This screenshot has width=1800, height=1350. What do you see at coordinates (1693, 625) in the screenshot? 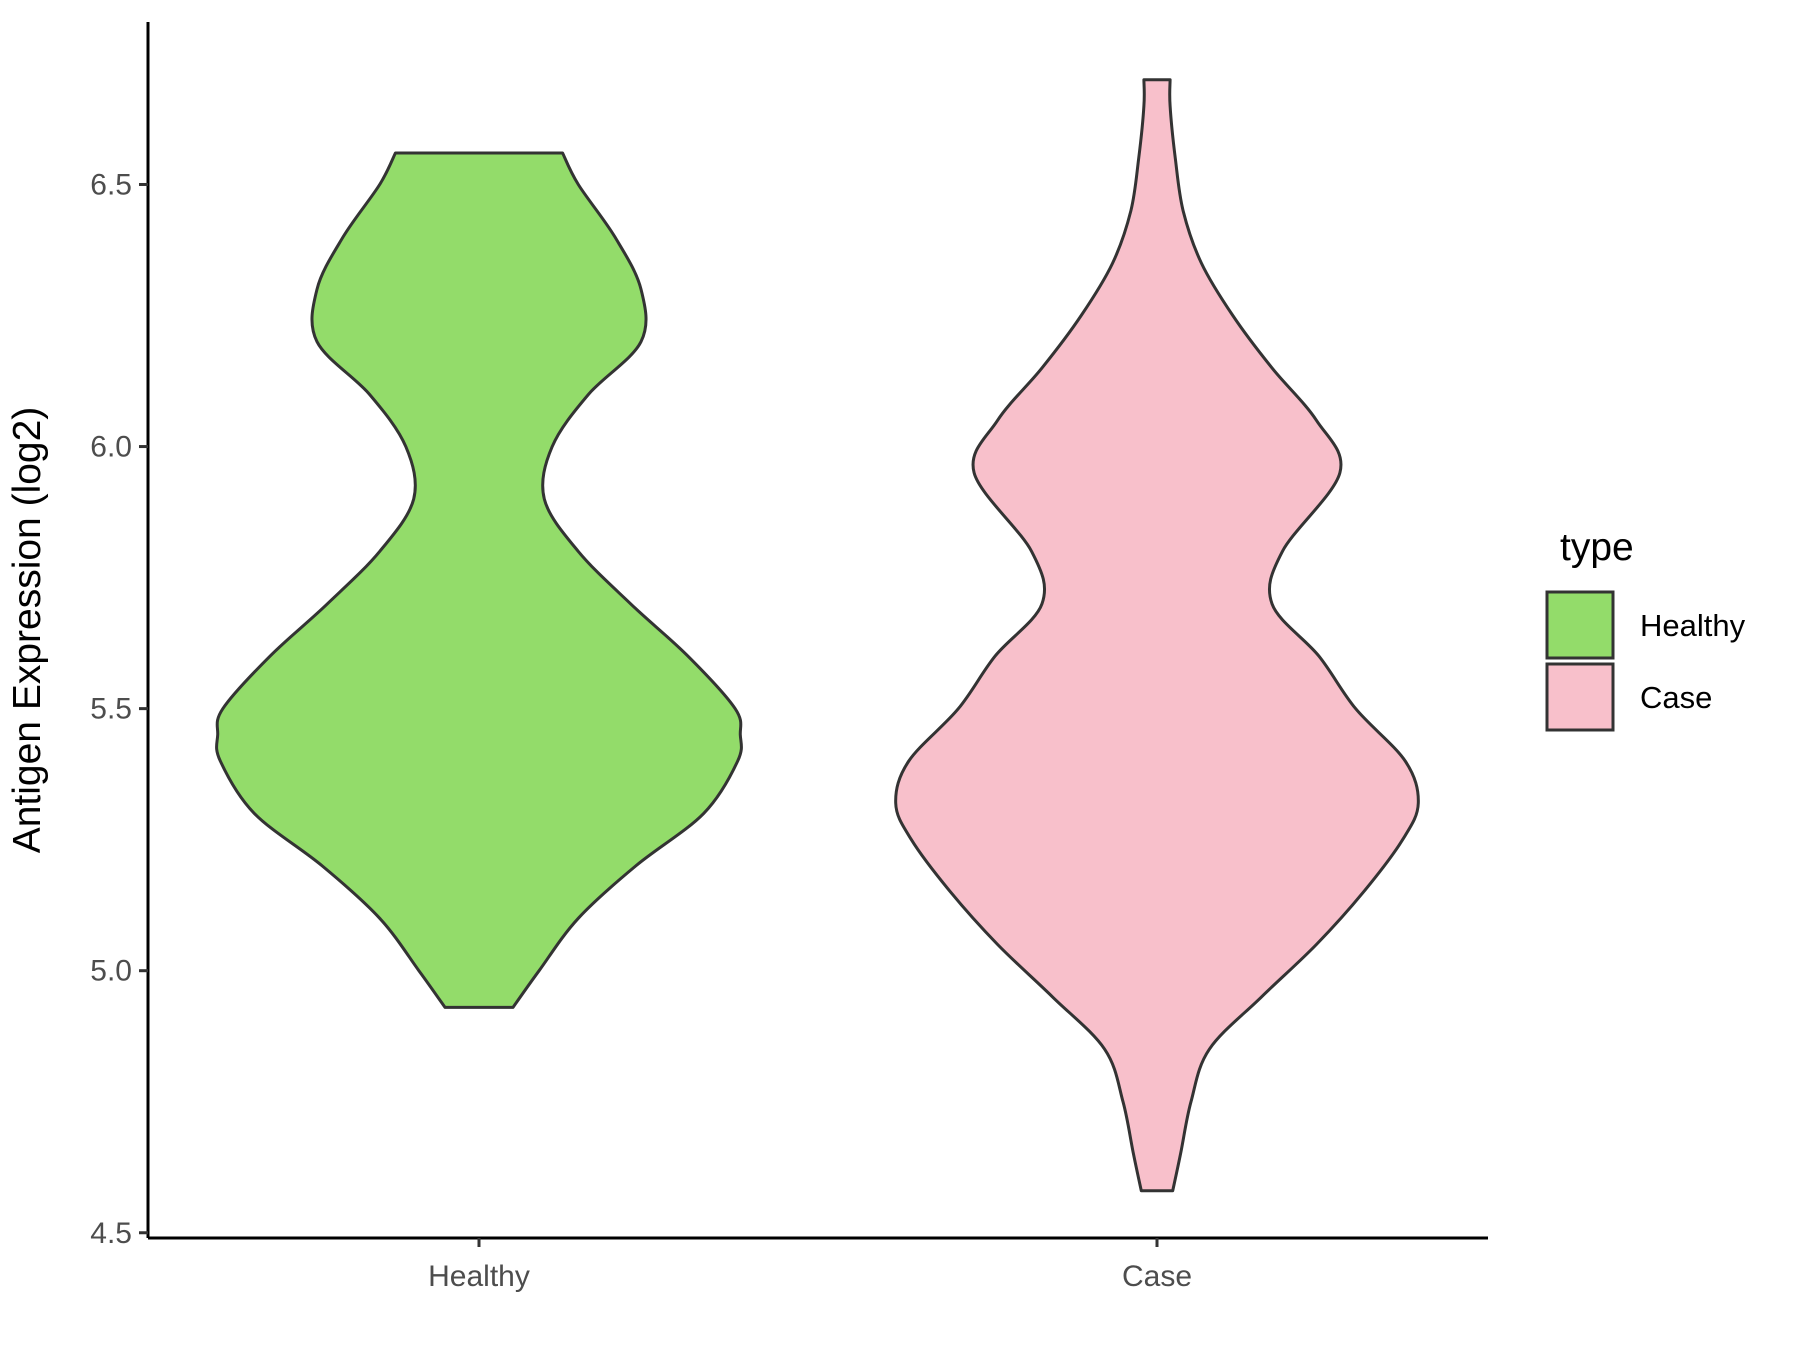
I see `legend-label-healthy: Healthy` at bounding box center [1693, 625].